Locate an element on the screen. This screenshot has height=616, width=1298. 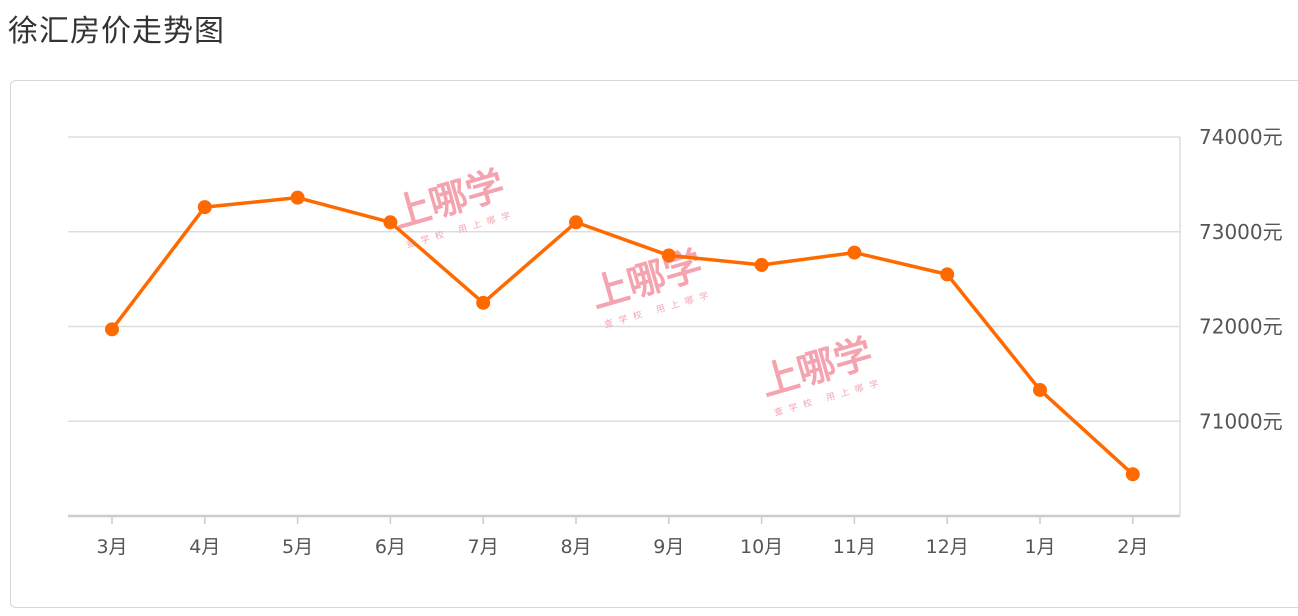
y-tick-label: 72000元 is located at coordinates (1241, 327).